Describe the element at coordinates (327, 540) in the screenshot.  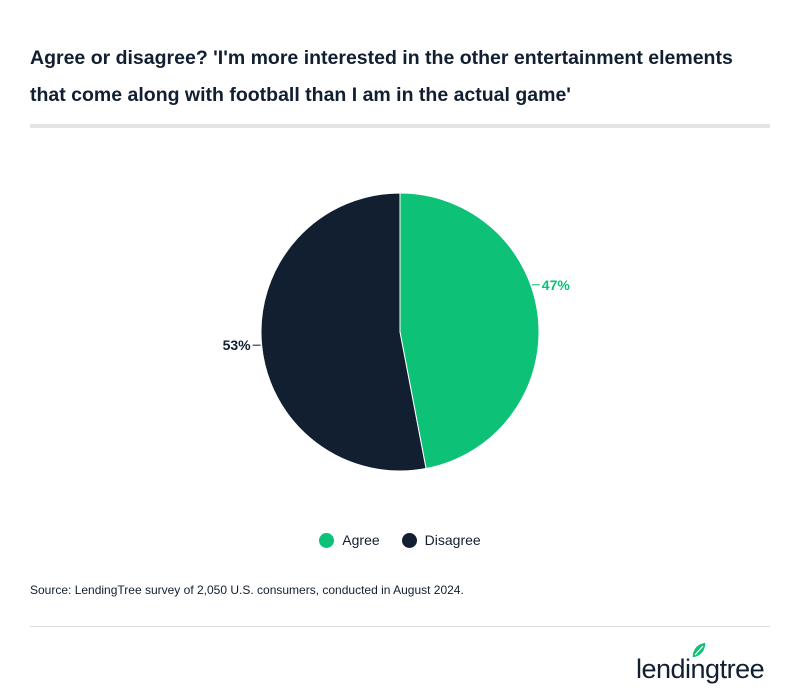
I see `legend-swatch-agree` at that location.